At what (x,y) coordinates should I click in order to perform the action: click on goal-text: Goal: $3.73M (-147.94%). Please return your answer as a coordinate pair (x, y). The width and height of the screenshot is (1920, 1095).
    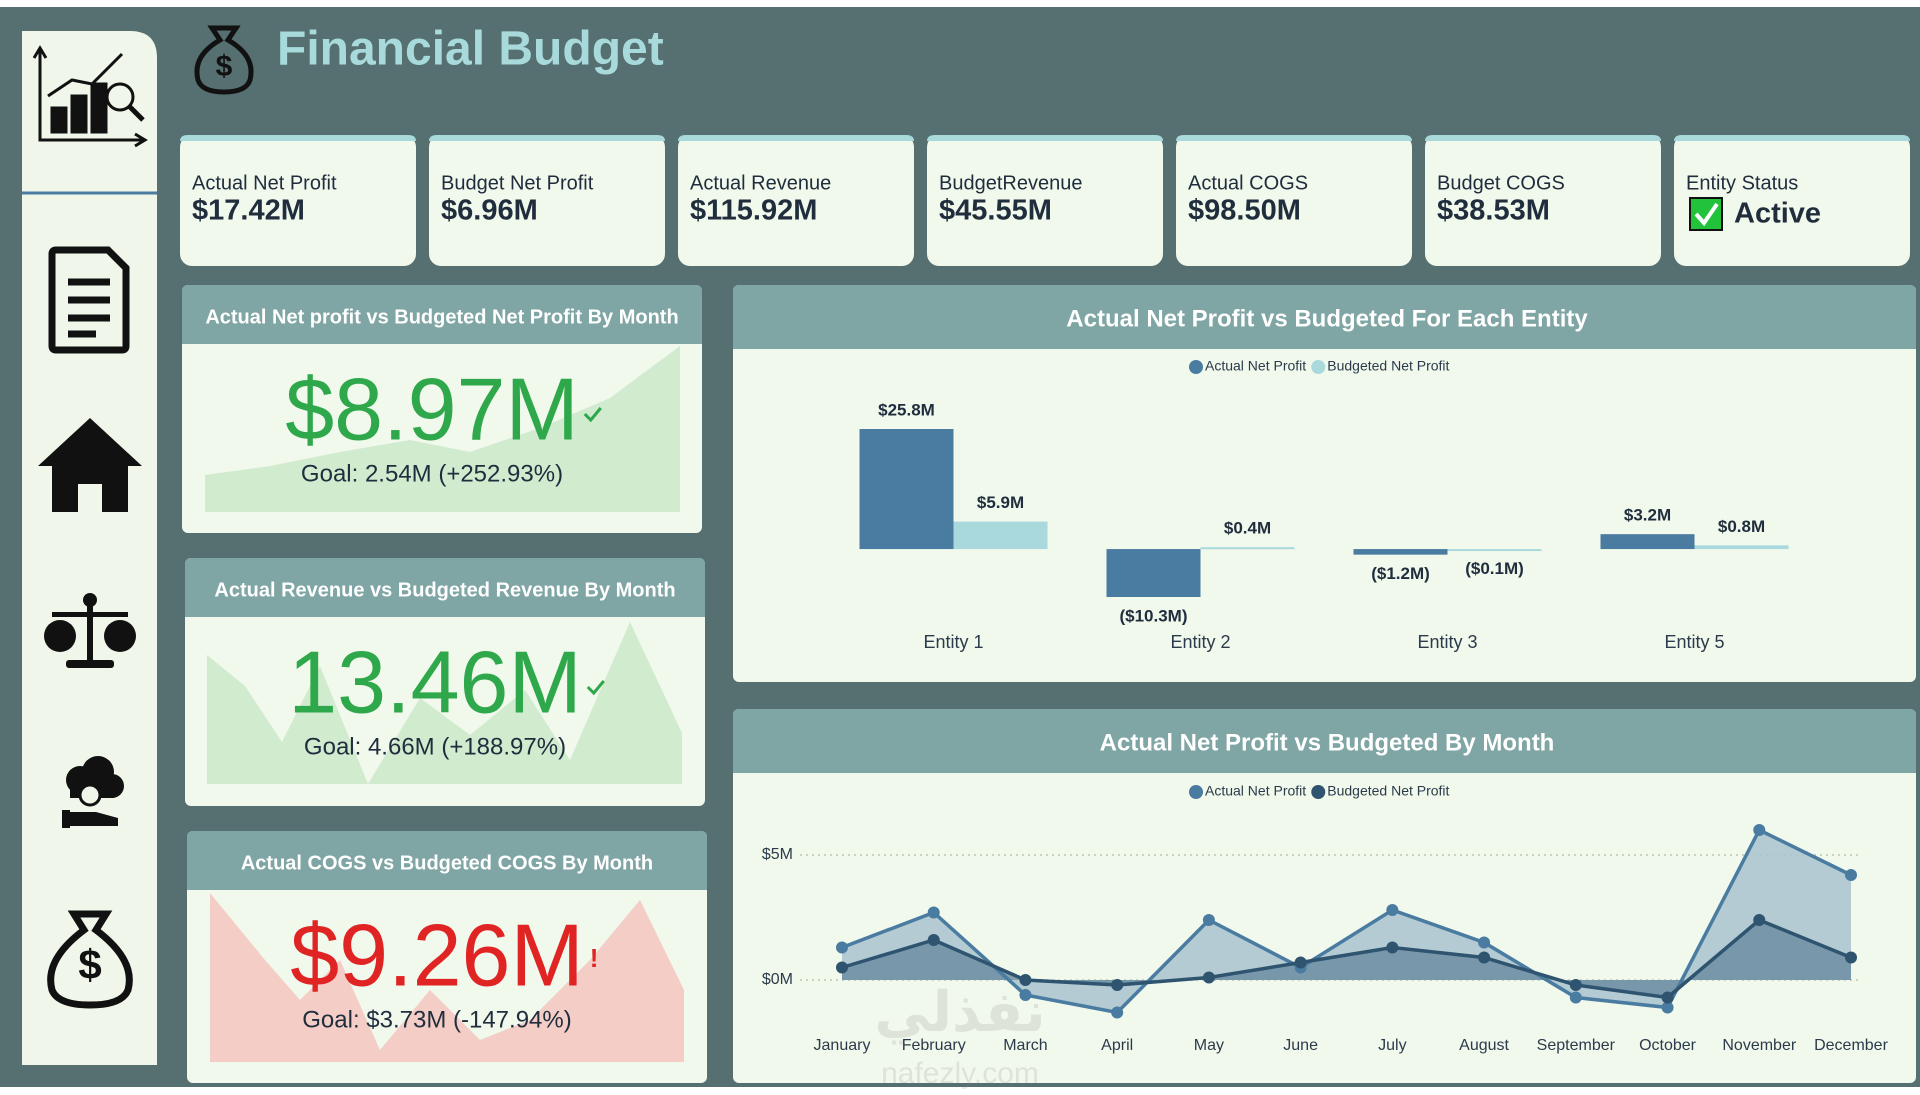
    Looking at the image, I should click on (436, 1019).